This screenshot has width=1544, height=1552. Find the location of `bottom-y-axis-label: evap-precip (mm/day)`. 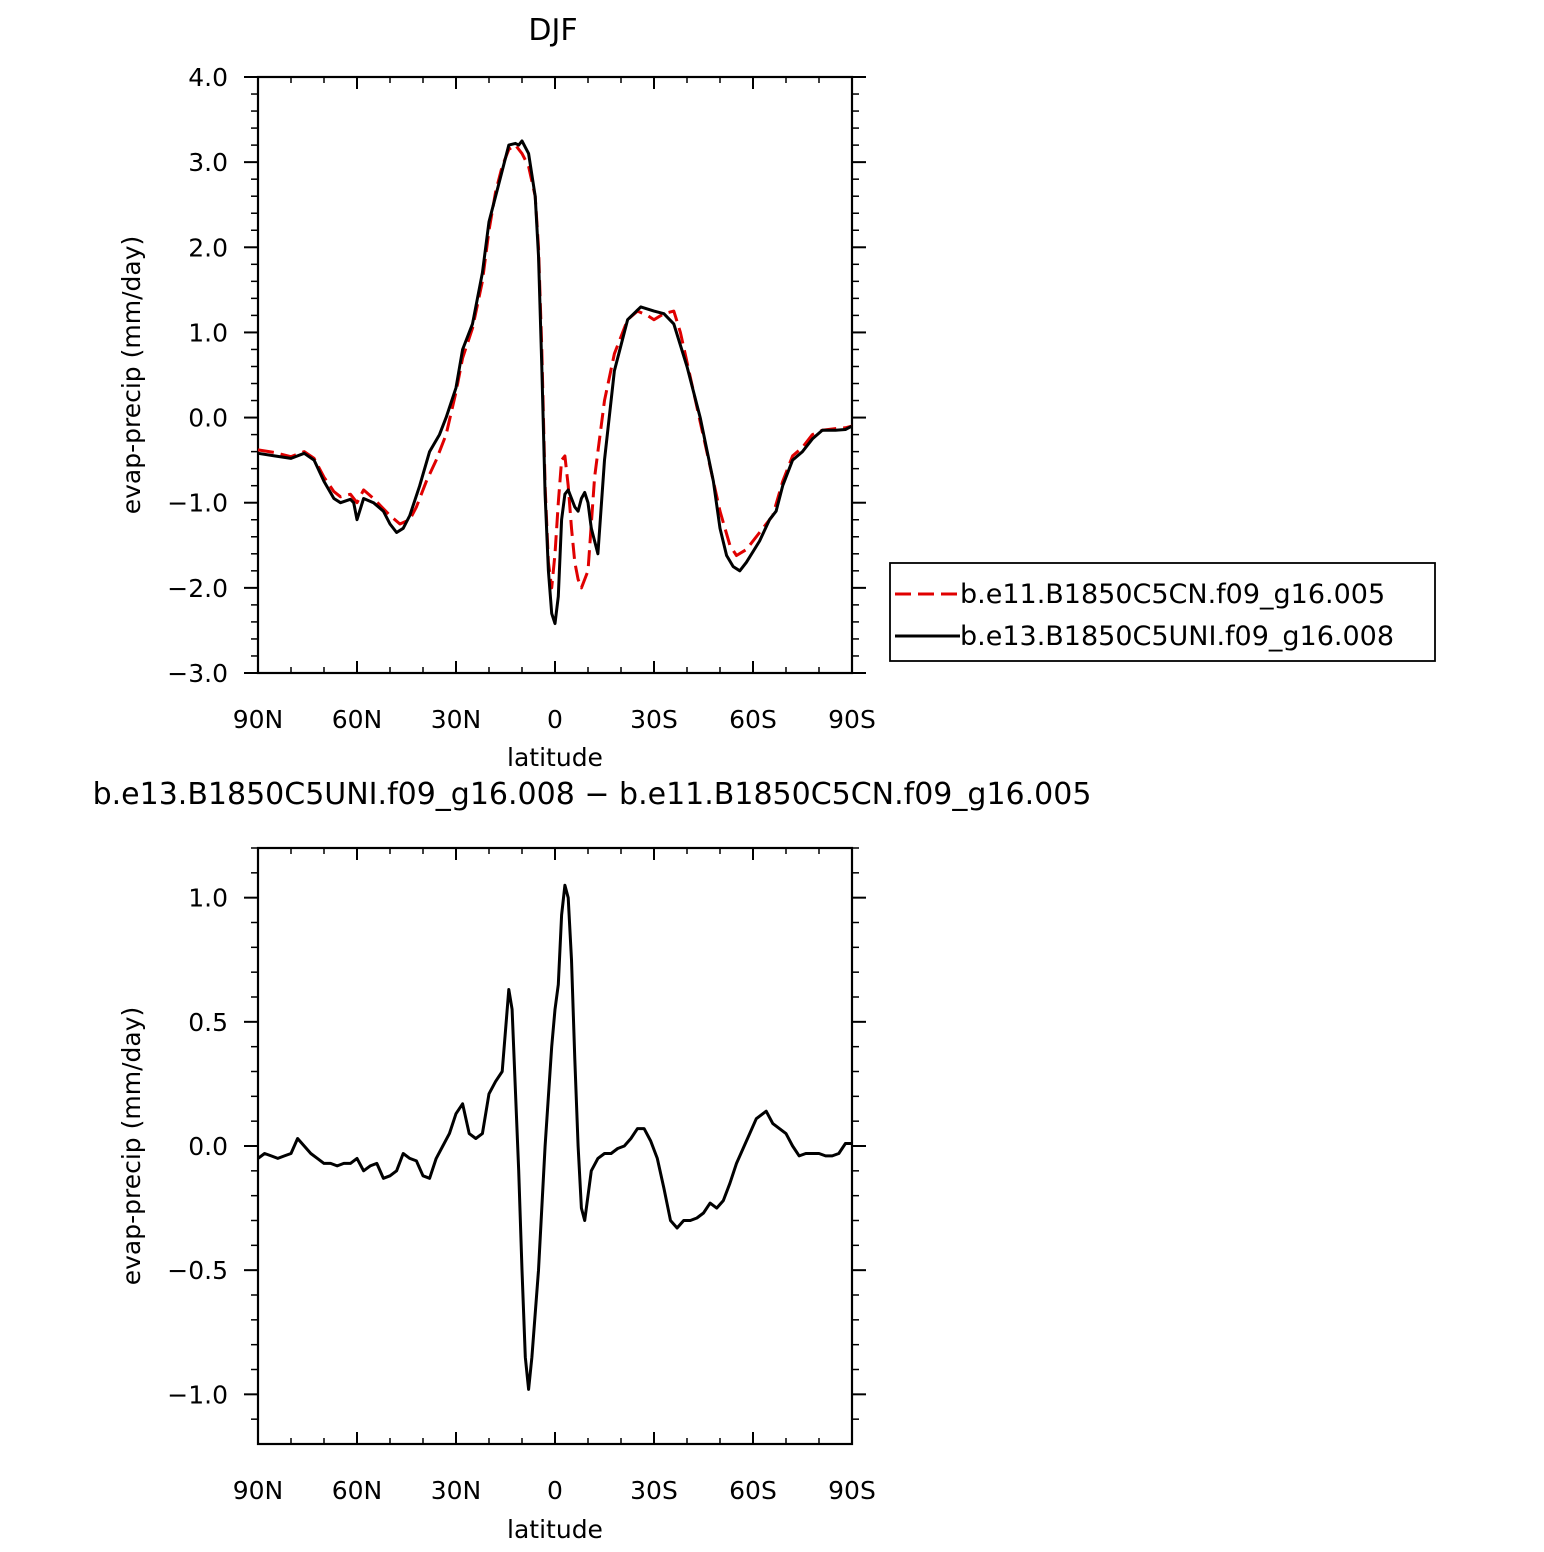

bottom-y-axis-label: evap-precip (mm/day) is located at coordinates (131, 1146).